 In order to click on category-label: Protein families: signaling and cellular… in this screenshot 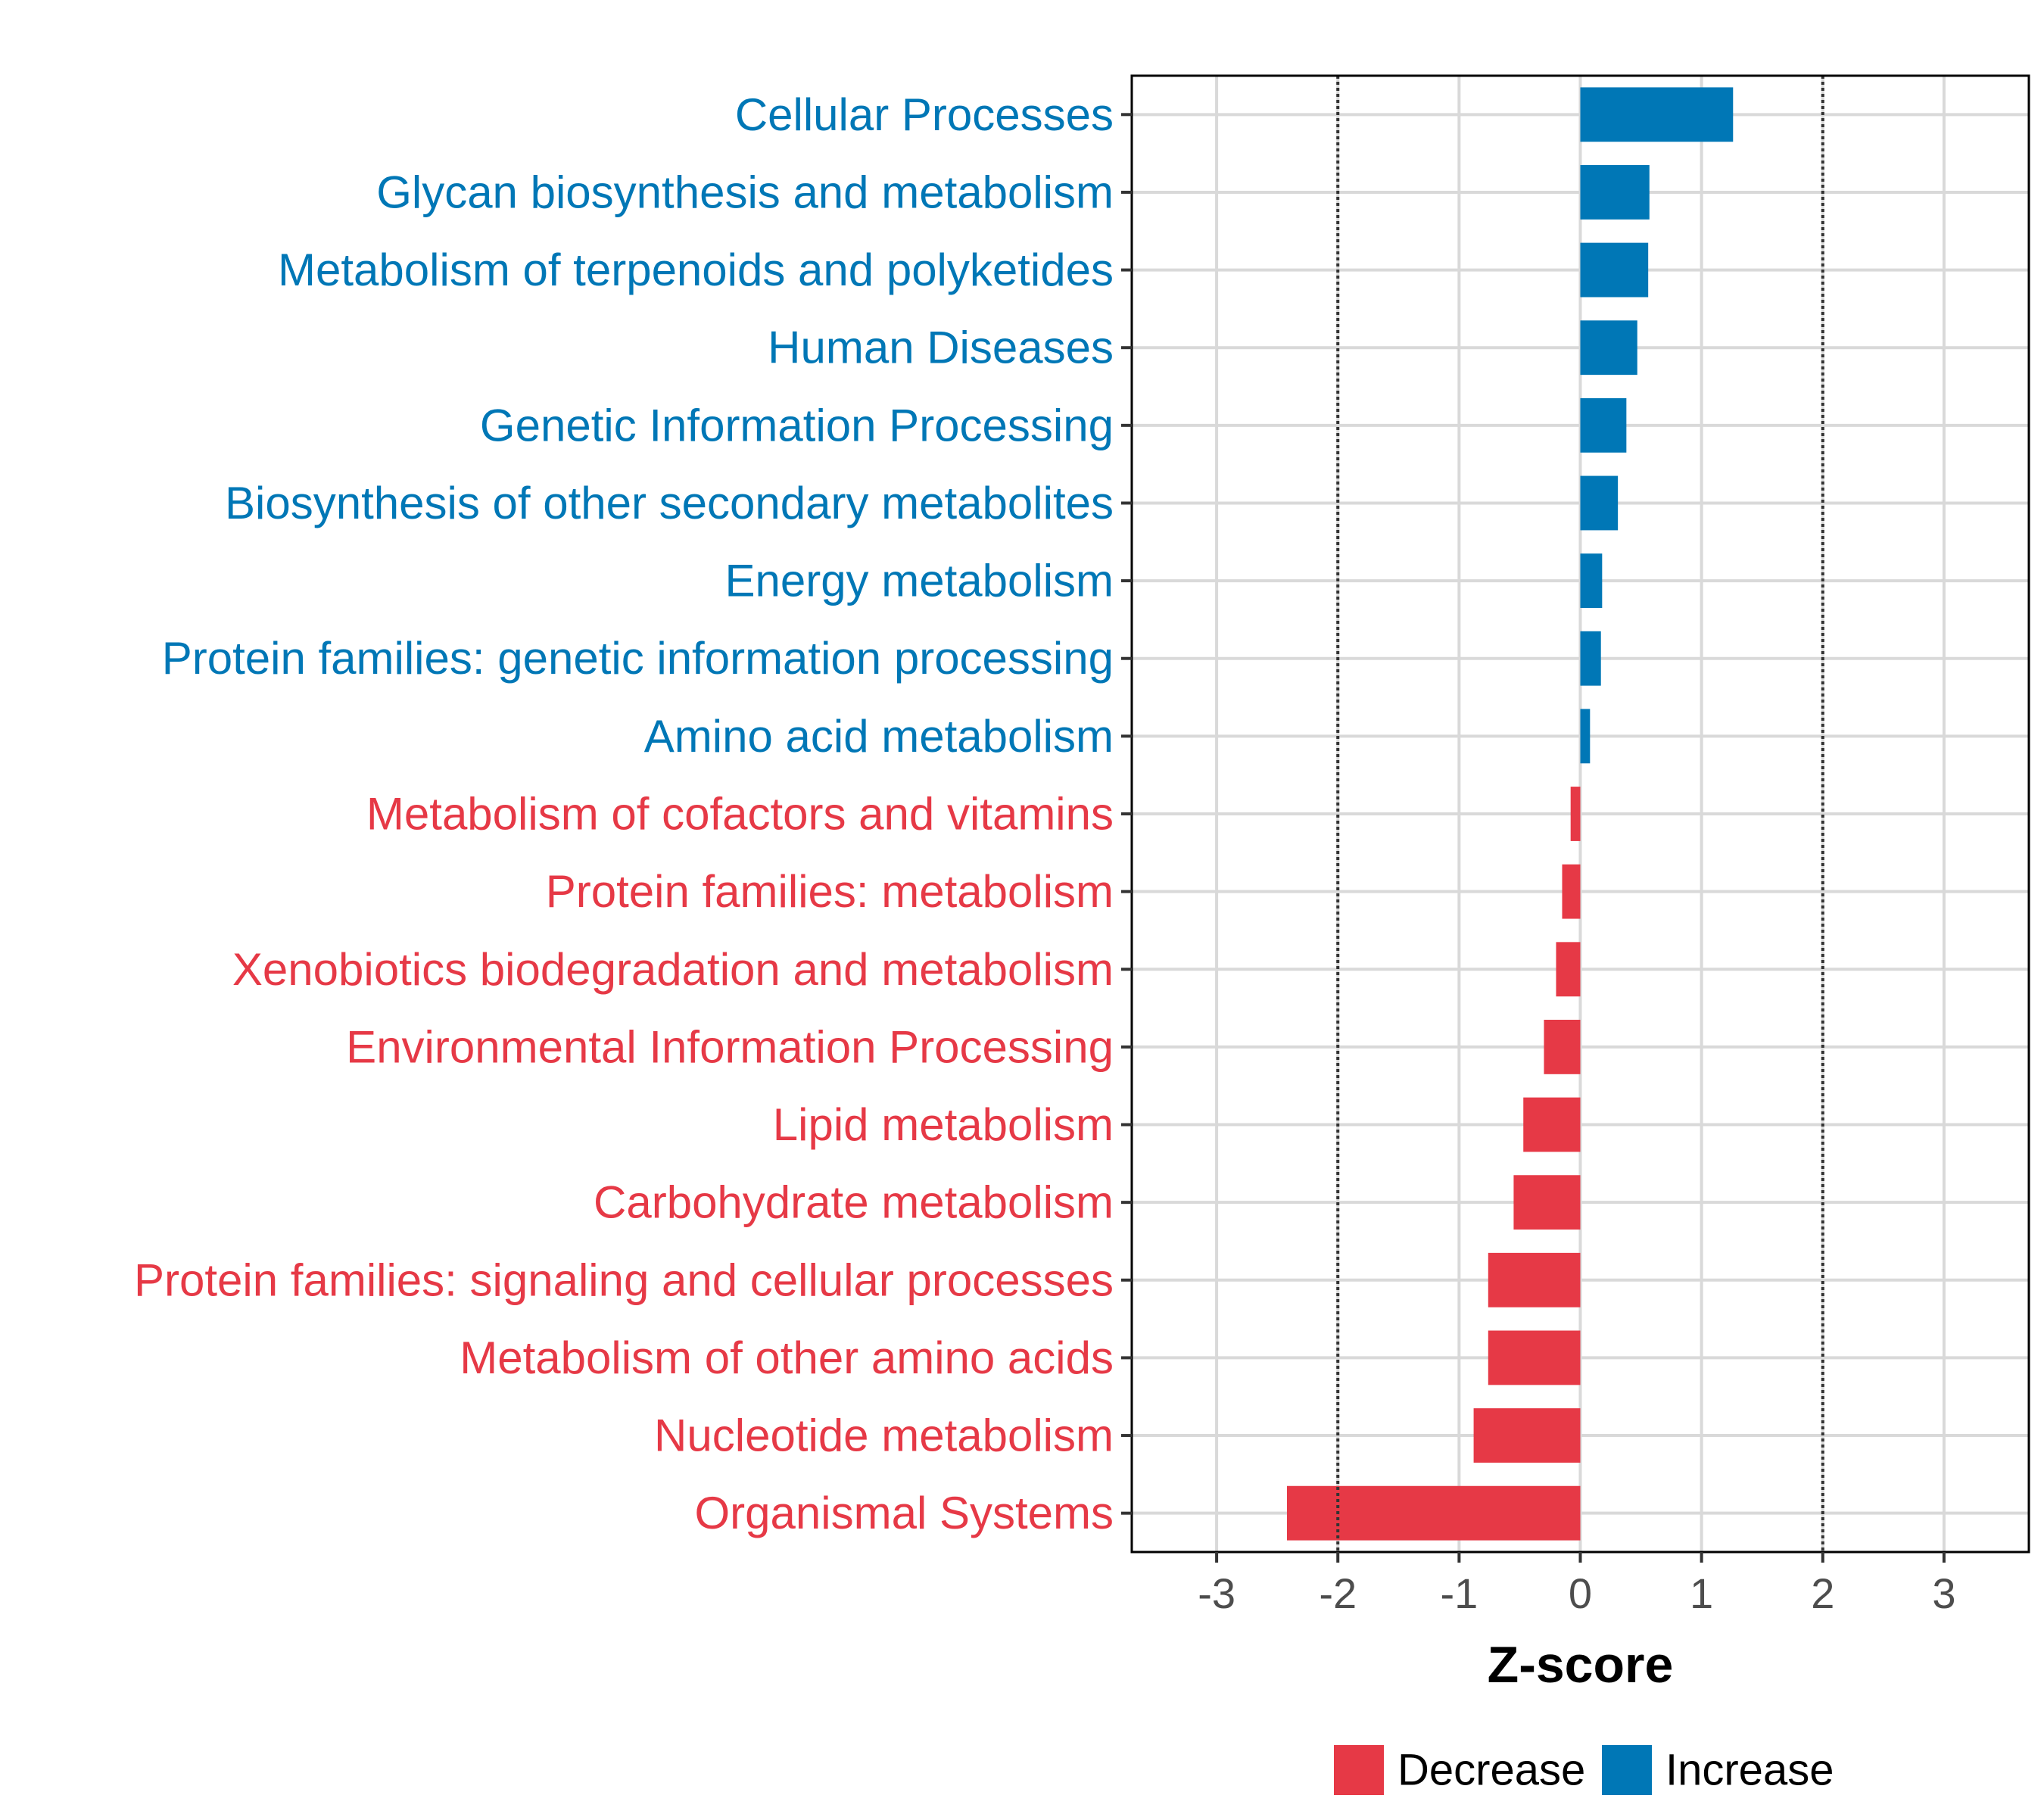, I will do `click(624, 1279)`.